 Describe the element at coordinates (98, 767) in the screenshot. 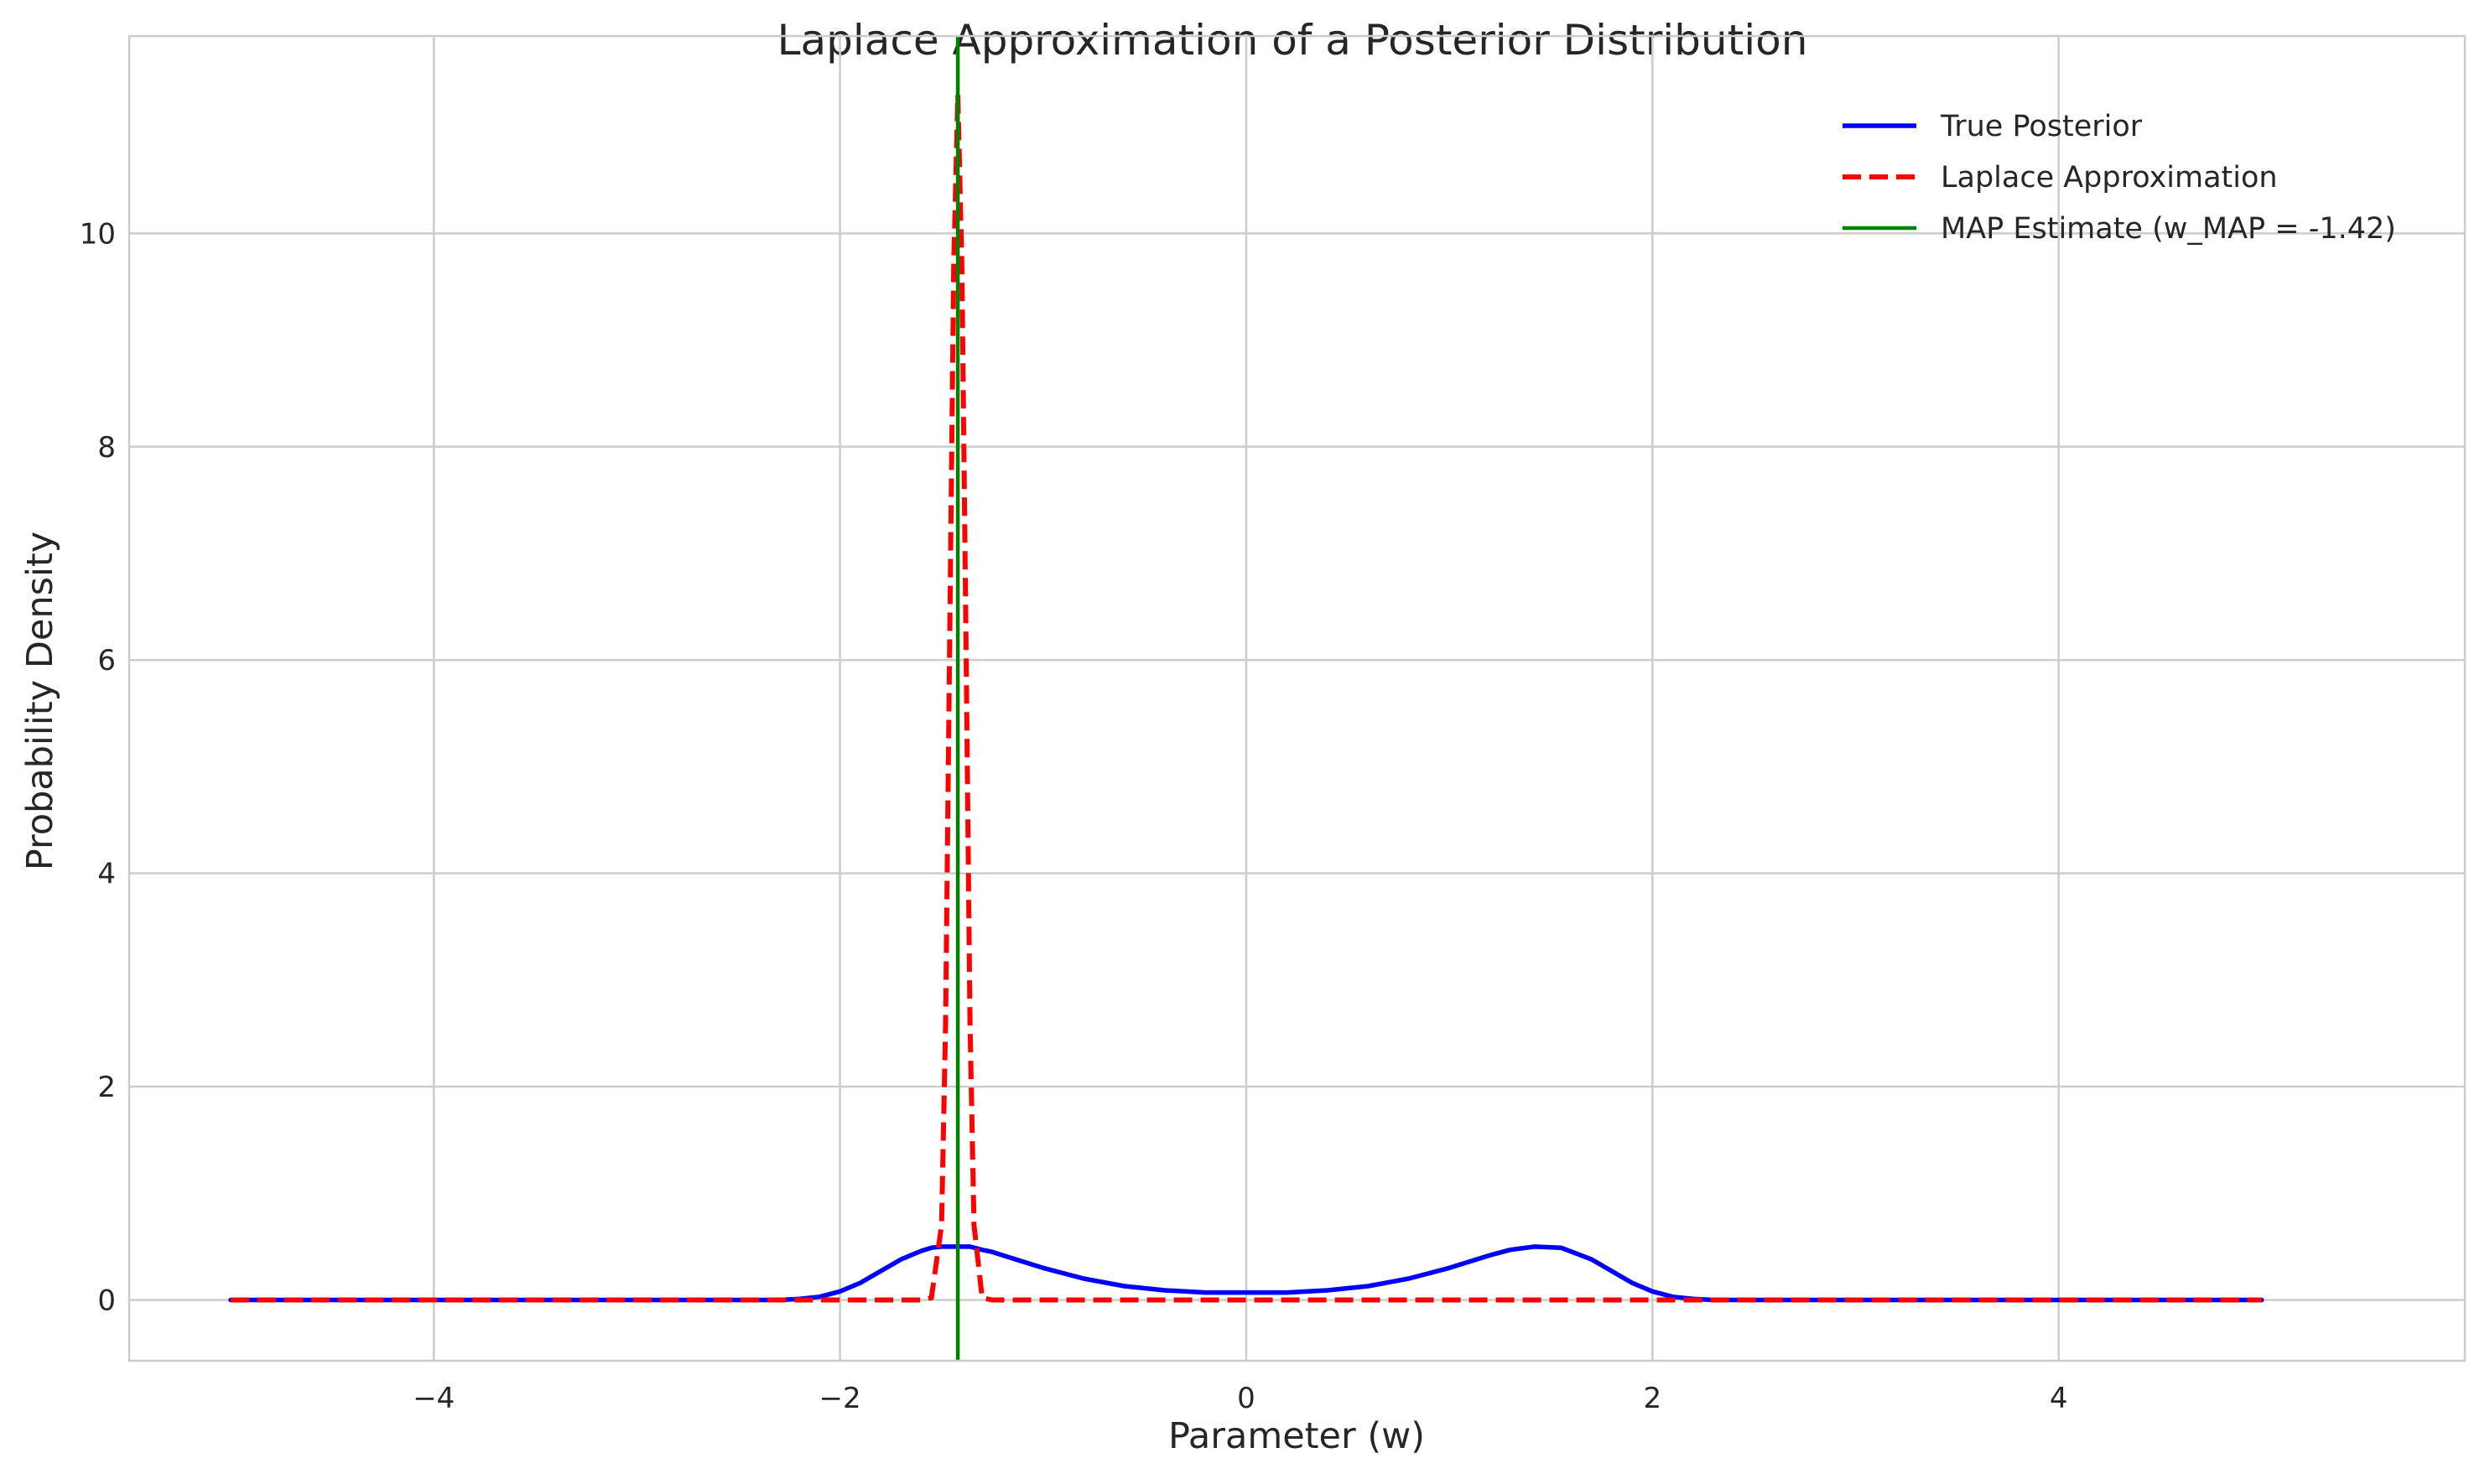

I see `y-axis-ticks: 0 2 4 6 8 10` at that location.